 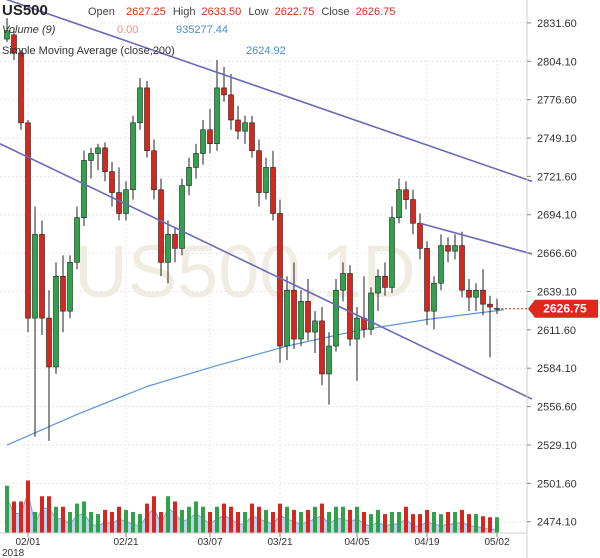 I want to click on time-axis-label: 03/07, so click(x=209, y=542).